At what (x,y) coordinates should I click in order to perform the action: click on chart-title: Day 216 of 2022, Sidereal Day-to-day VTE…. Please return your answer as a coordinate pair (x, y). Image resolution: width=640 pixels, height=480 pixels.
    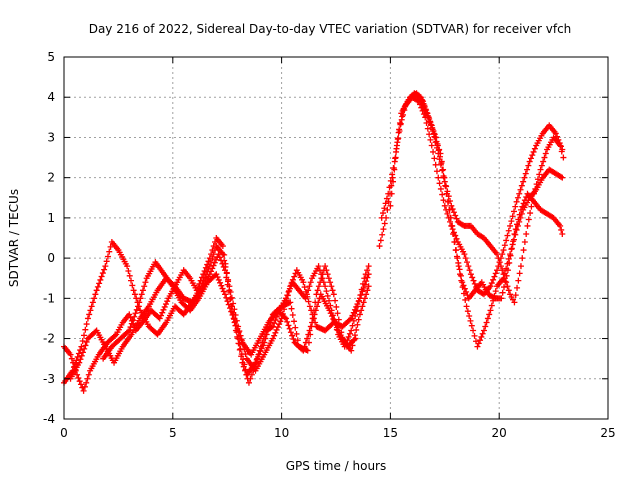
    Looking at the image, I should click on (330, 29).